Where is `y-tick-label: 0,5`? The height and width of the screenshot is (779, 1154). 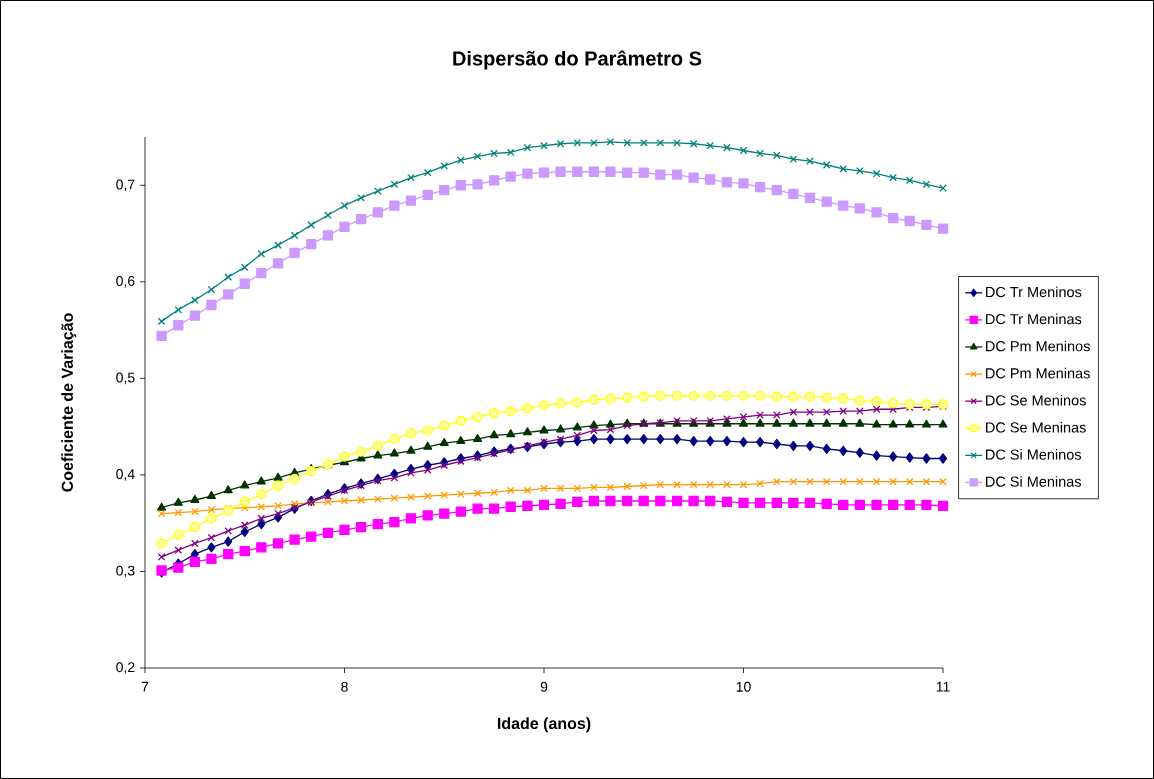 y-tick-label: 0,5 is located at coordinates (125, 378).